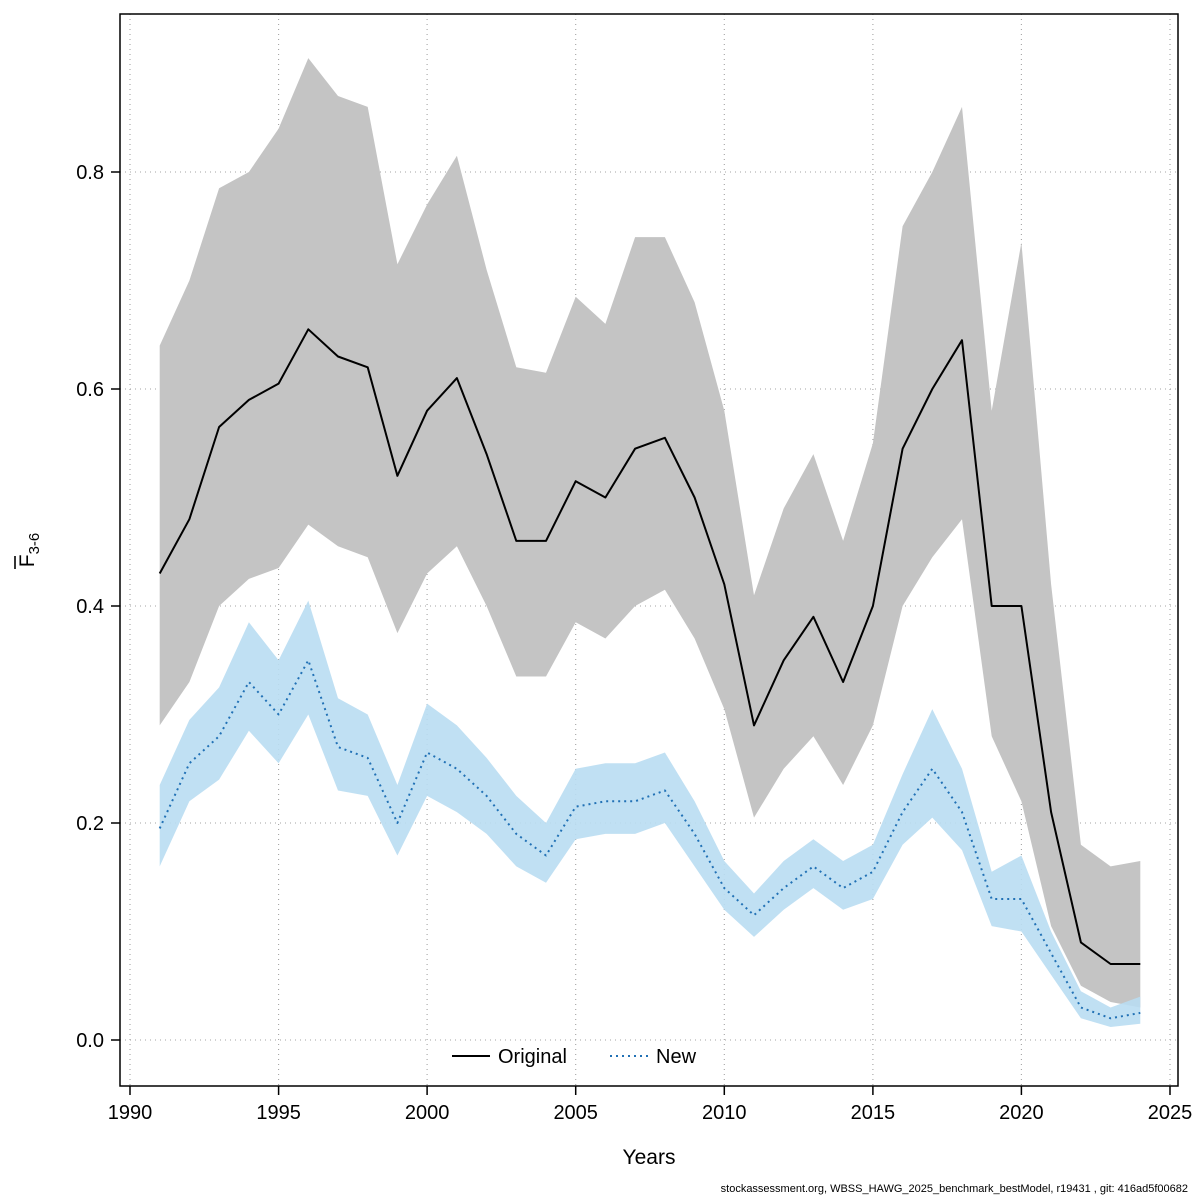  What do you see at coordinates (90, 1041) in the screenshot?
I see `y-tick-label: 0.0` at bounding box center [90, 1041].